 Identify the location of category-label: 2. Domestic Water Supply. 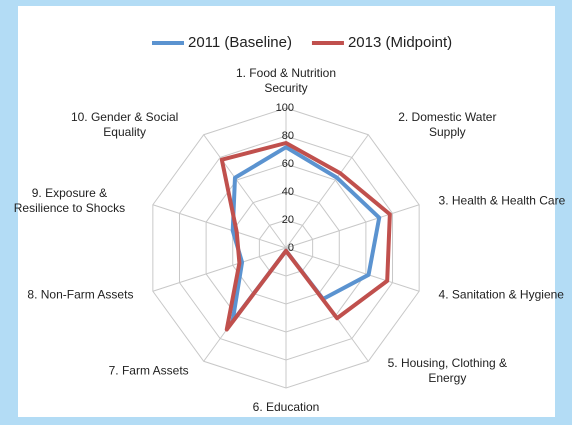
(447, 125).